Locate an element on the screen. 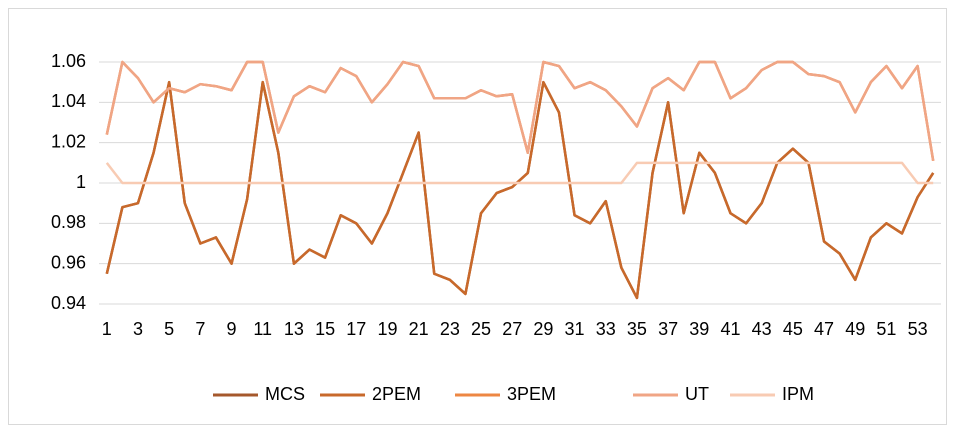  x-tick-label: 13 is located at coordinates (294, 329).